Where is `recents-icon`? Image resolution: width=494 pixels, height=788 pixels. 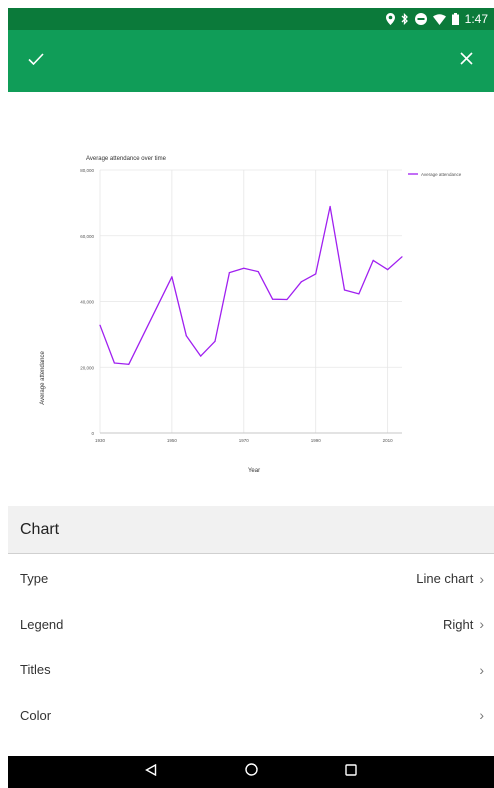
recents-icon is located at coordinates (351, 772).